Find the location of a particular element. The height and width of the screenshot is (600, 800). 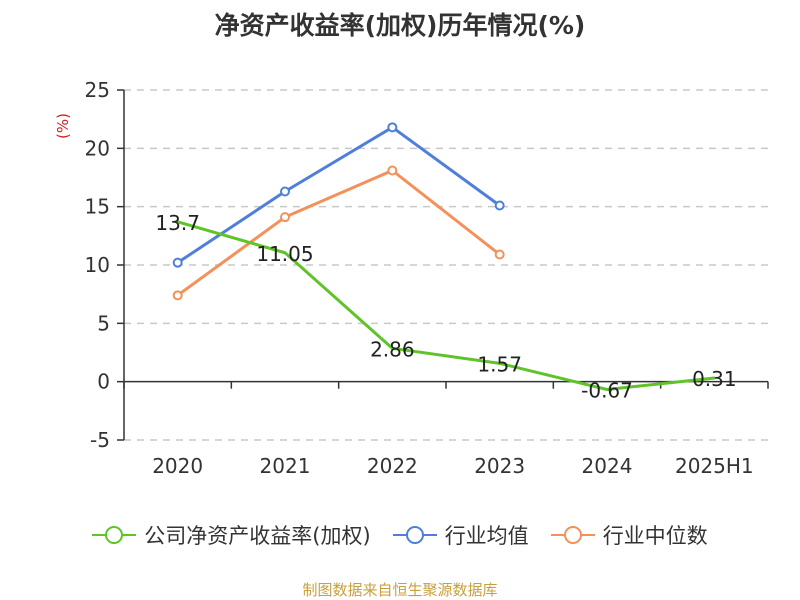

y-tick-label: 25 is located at coordinates (97, 90).